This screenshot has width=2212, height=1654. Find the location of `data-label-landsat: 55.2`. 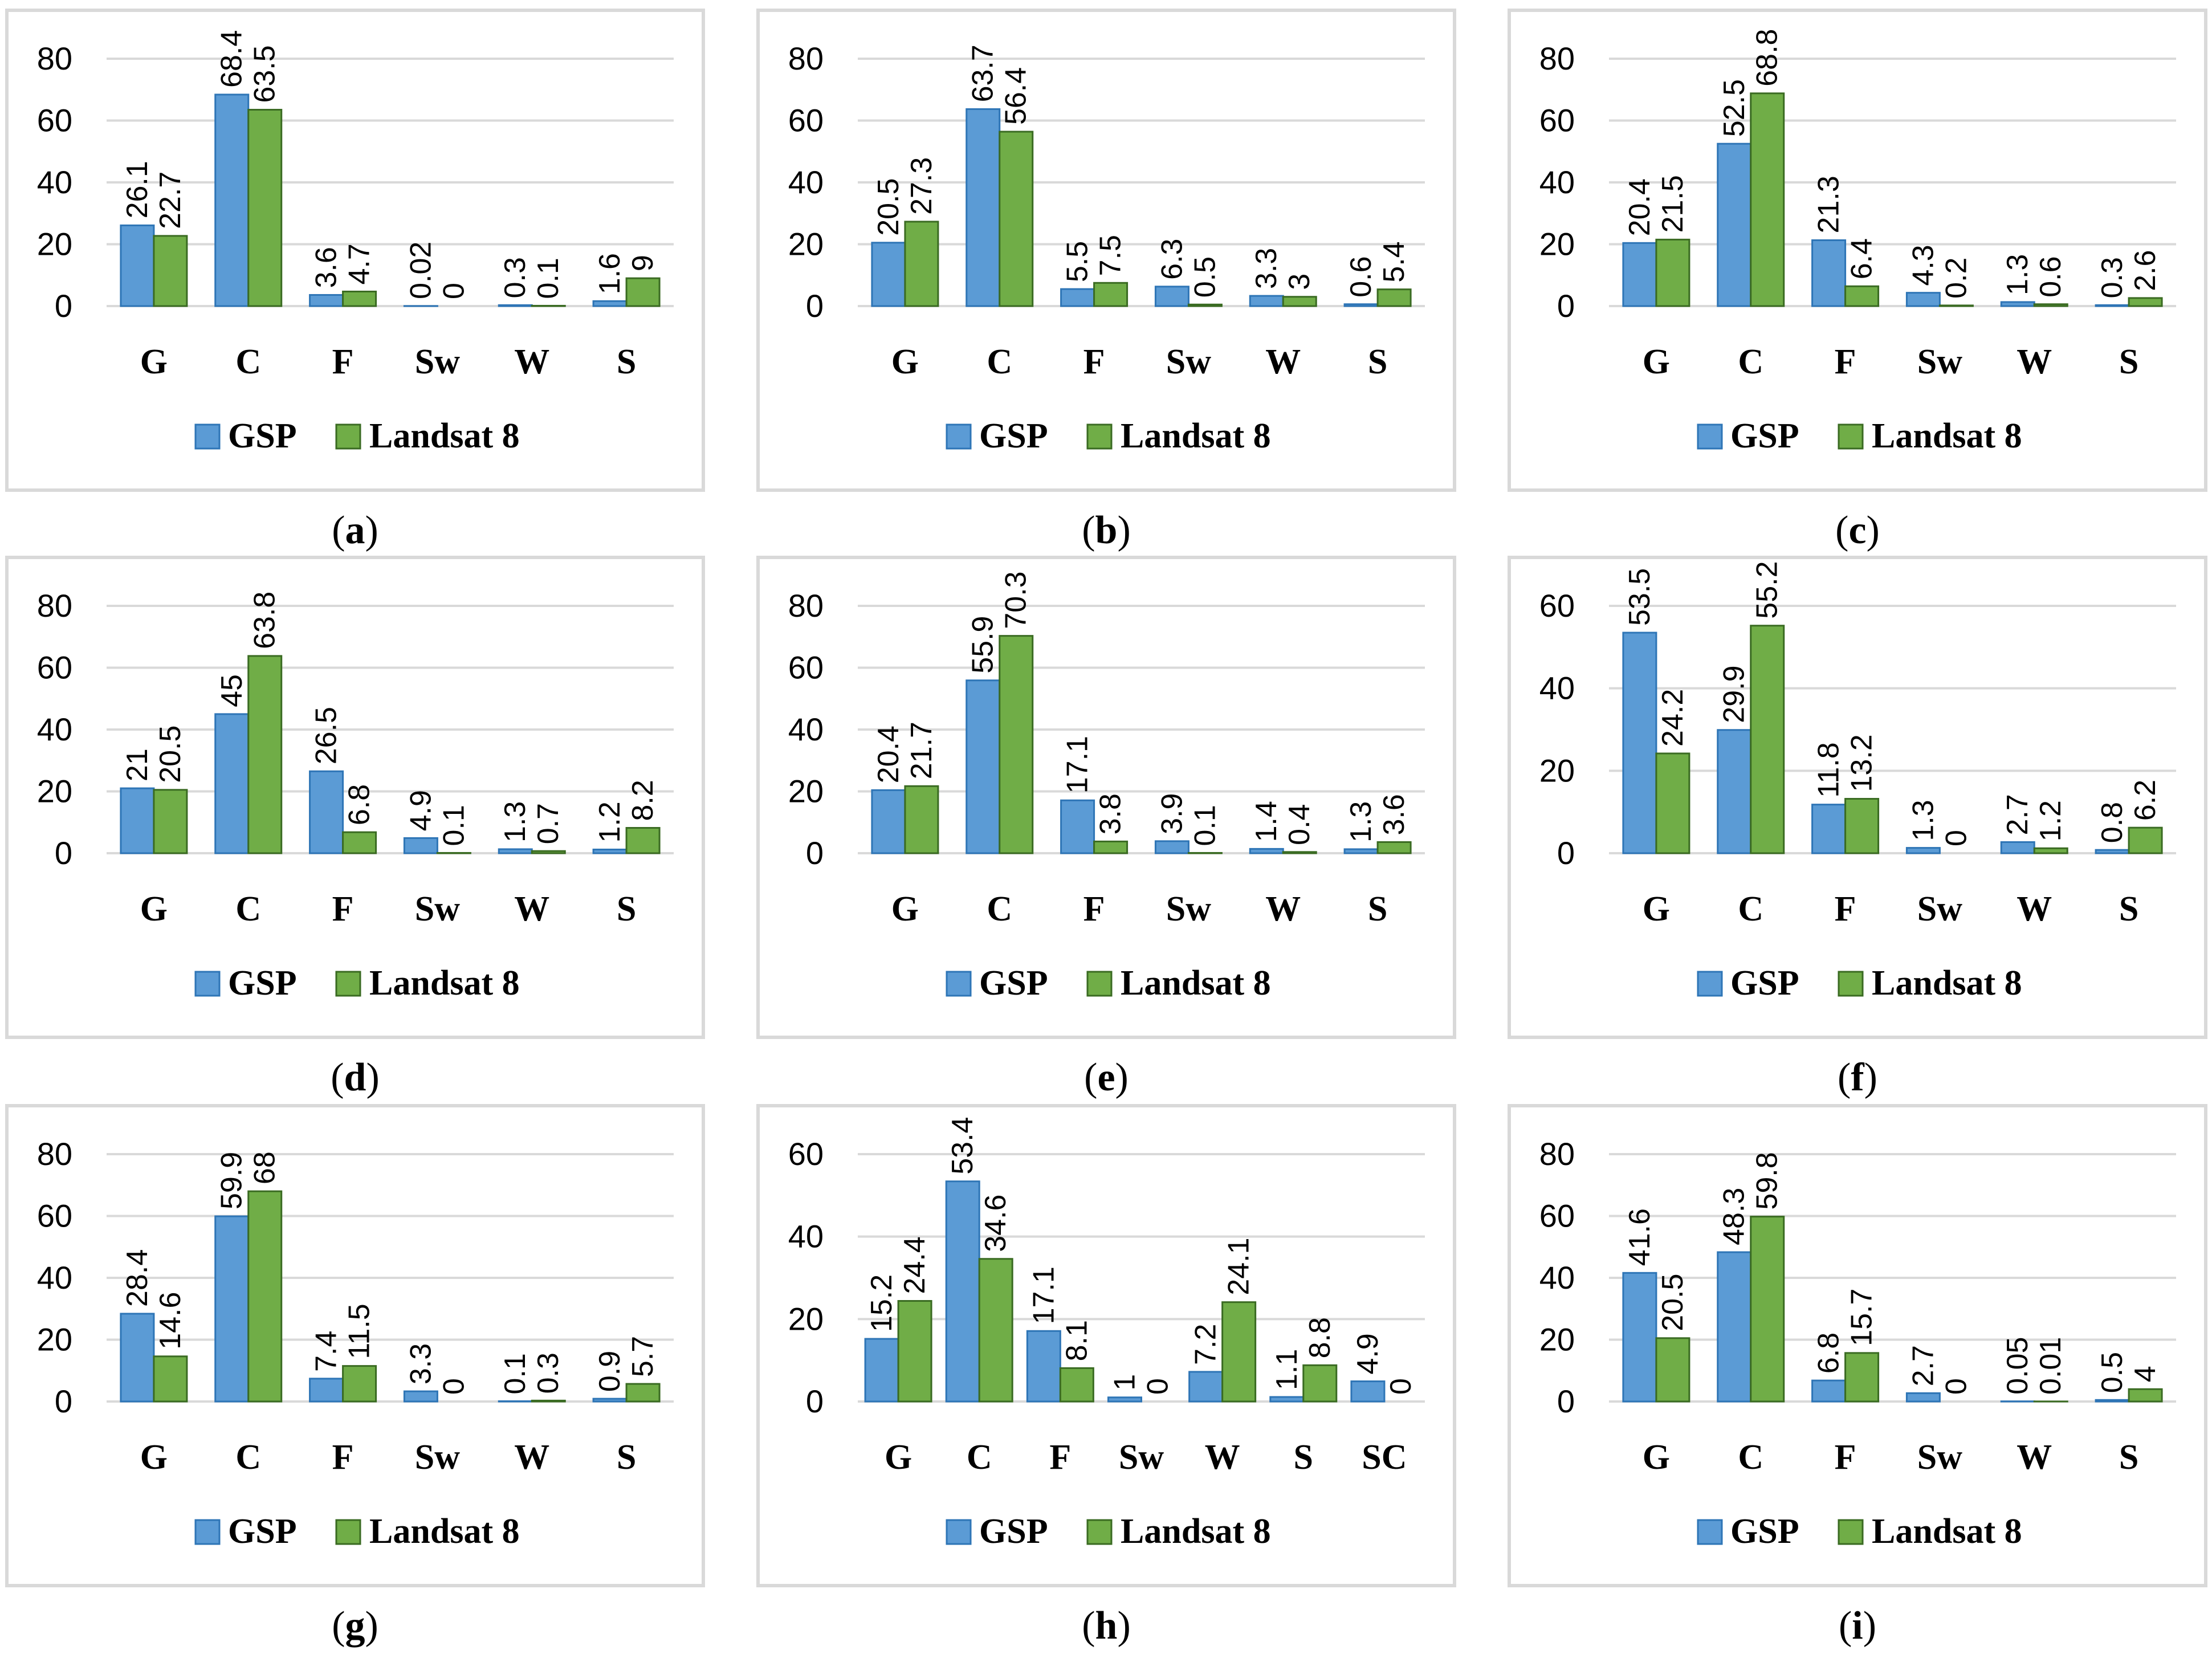

data-label-landsat: 55.2 is located at coordinates (1767, 590).